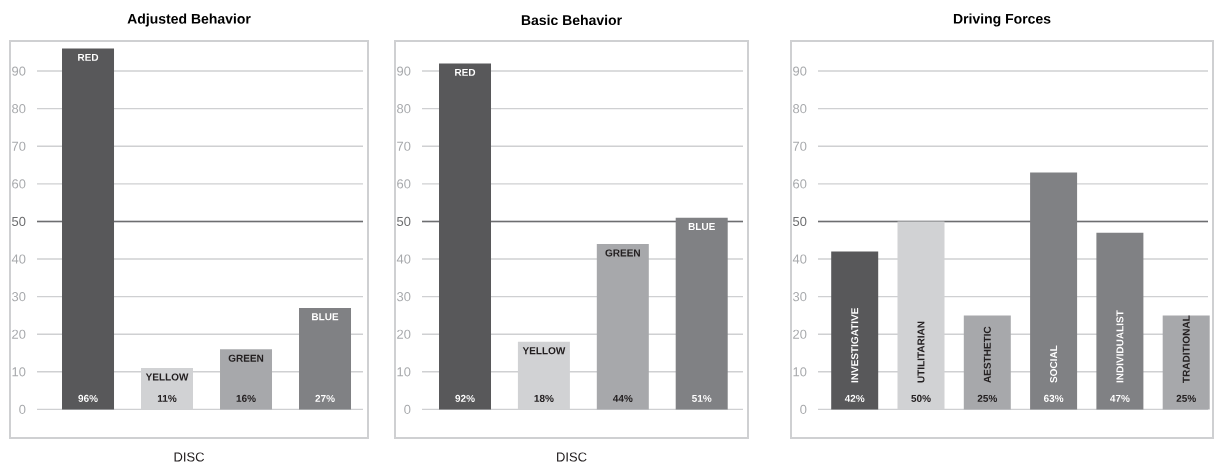  What do you see at coordinates (246, 398) in the screenshot?
I see `data-label: 16%` at bounding box center [246, 398].